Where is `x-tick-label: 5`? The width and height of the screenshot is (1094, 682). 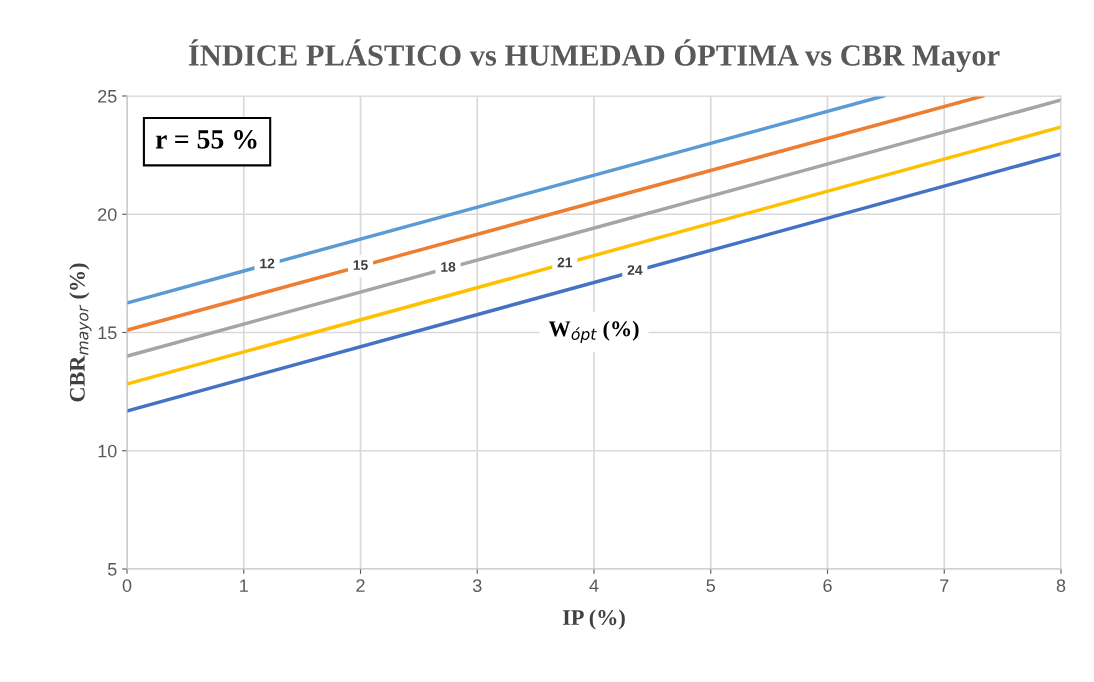
x-tick-label: 5 is located at coordinates (711, 585).